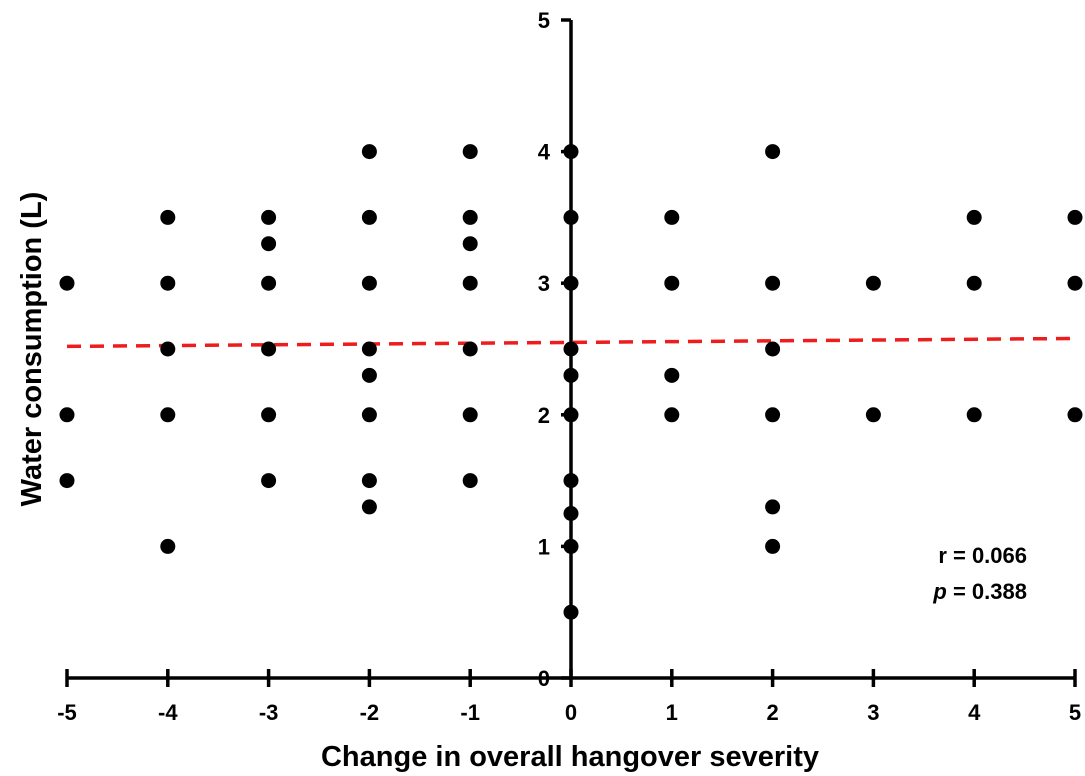 Image resolution: width=1085 pixels, height=776 pixels. I want to click on x-axis-title: Change in overall hangover severity, so click(570, 757).